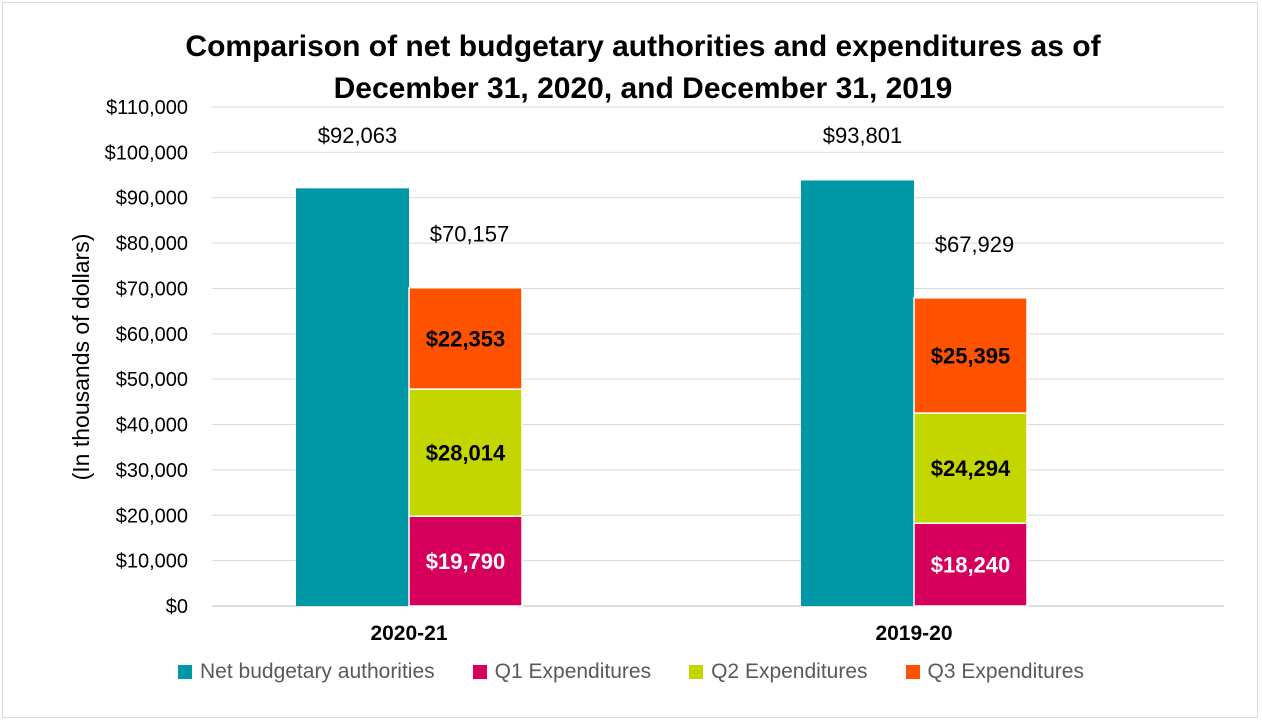  I want to click on data-label-authorities-2019-20: $93,801, so click(863, 135).